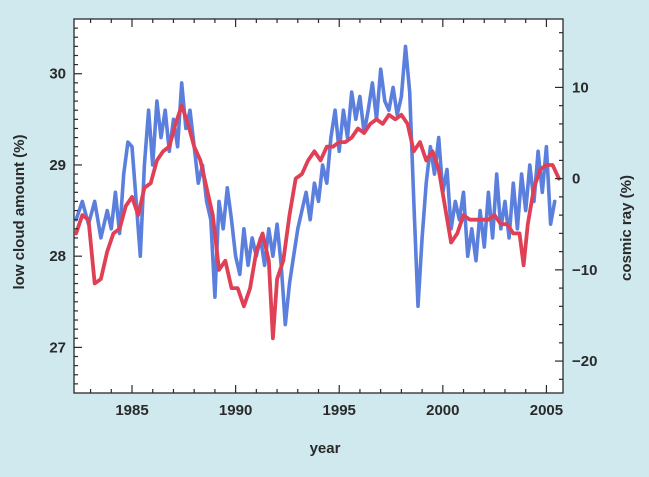 This screenshot has height=477, width=649. Describe the element at coordinates (626, 228) in the screenshot. I see `y-axis-right-title: cosmic ray (%)` at that location.